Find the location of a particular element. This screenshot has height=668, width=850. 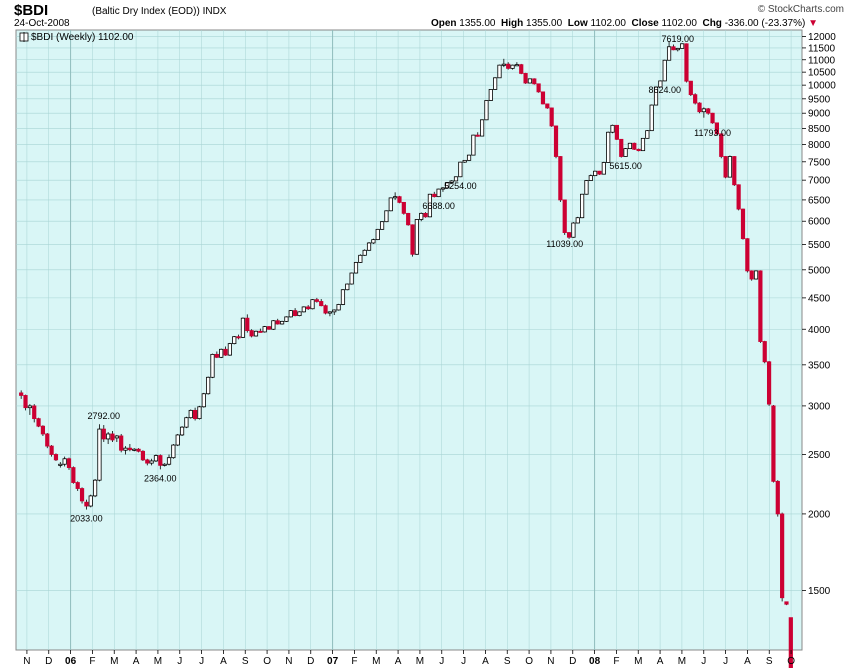

x-tick-label: S is located at coordinates (245, 661).